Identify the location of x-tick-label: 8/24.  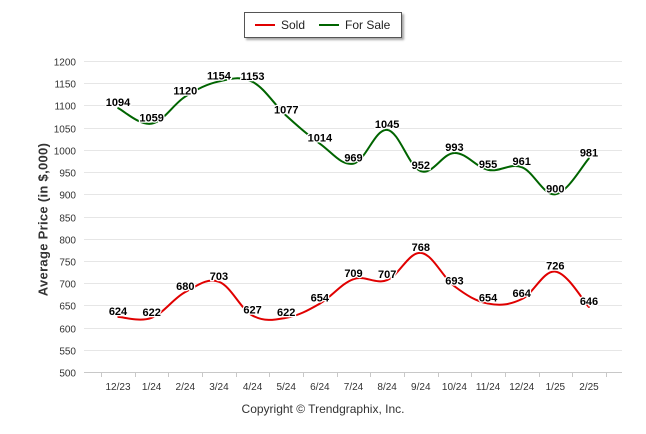
(387, 387).